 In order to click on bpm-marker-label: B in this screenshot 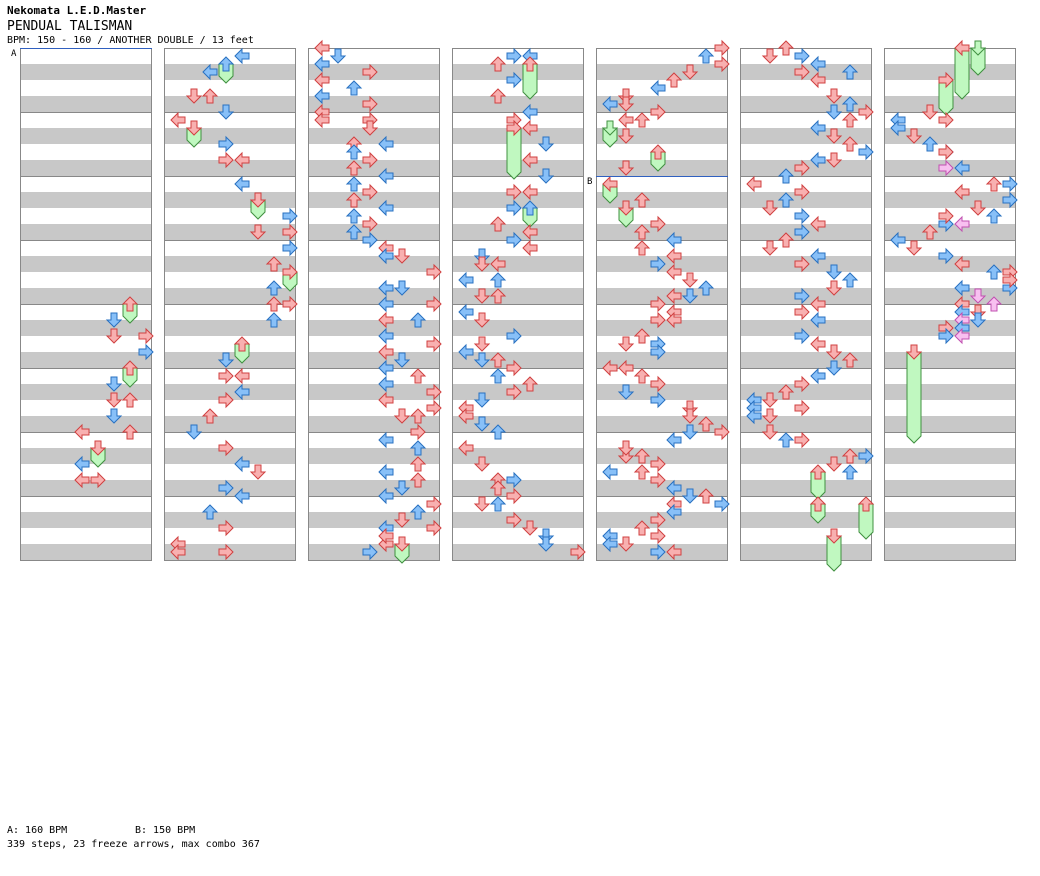, I will do `click(589, 182)`.